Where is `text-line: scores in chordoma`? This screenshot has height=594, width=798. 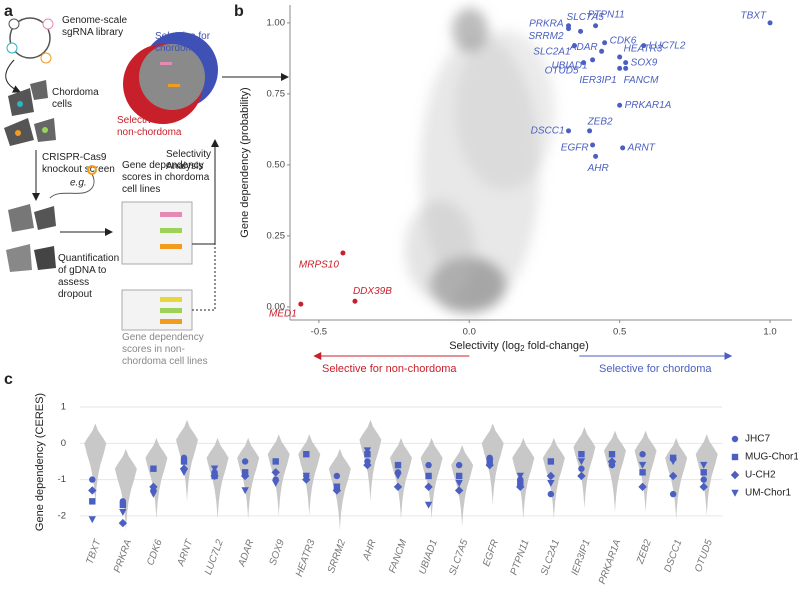
text-line: scores in chordoma is located at coordinates (166, 177).